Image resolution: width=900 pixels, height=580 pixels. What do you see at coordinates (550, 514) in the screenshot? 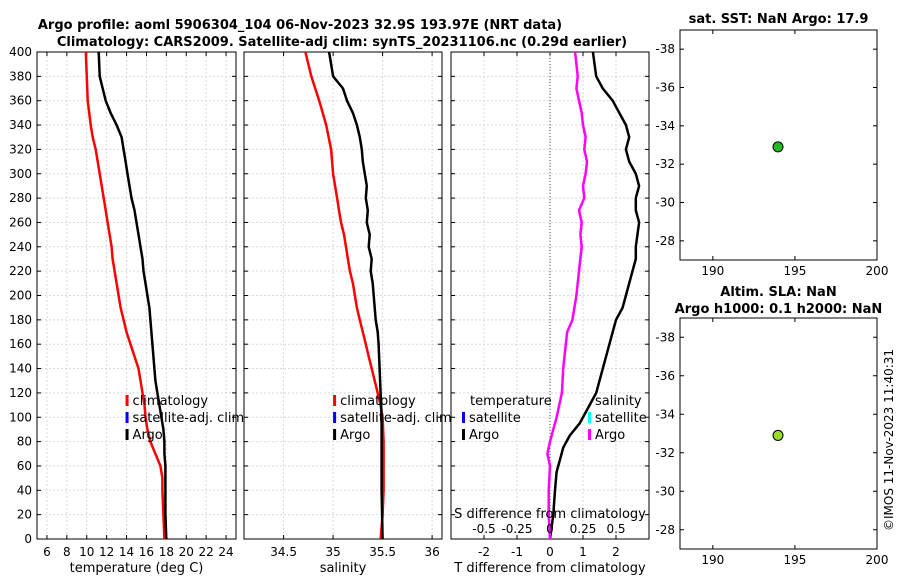
I see `s-axis-label: S difference from climatology` at bounding box center [550, 514].